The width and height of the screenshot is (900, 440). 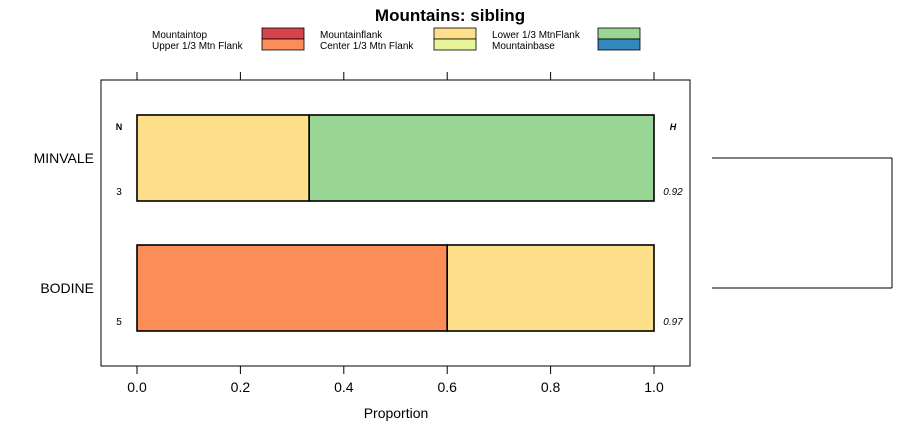 I want to click on n-header: N, so click(x=119, y=127).